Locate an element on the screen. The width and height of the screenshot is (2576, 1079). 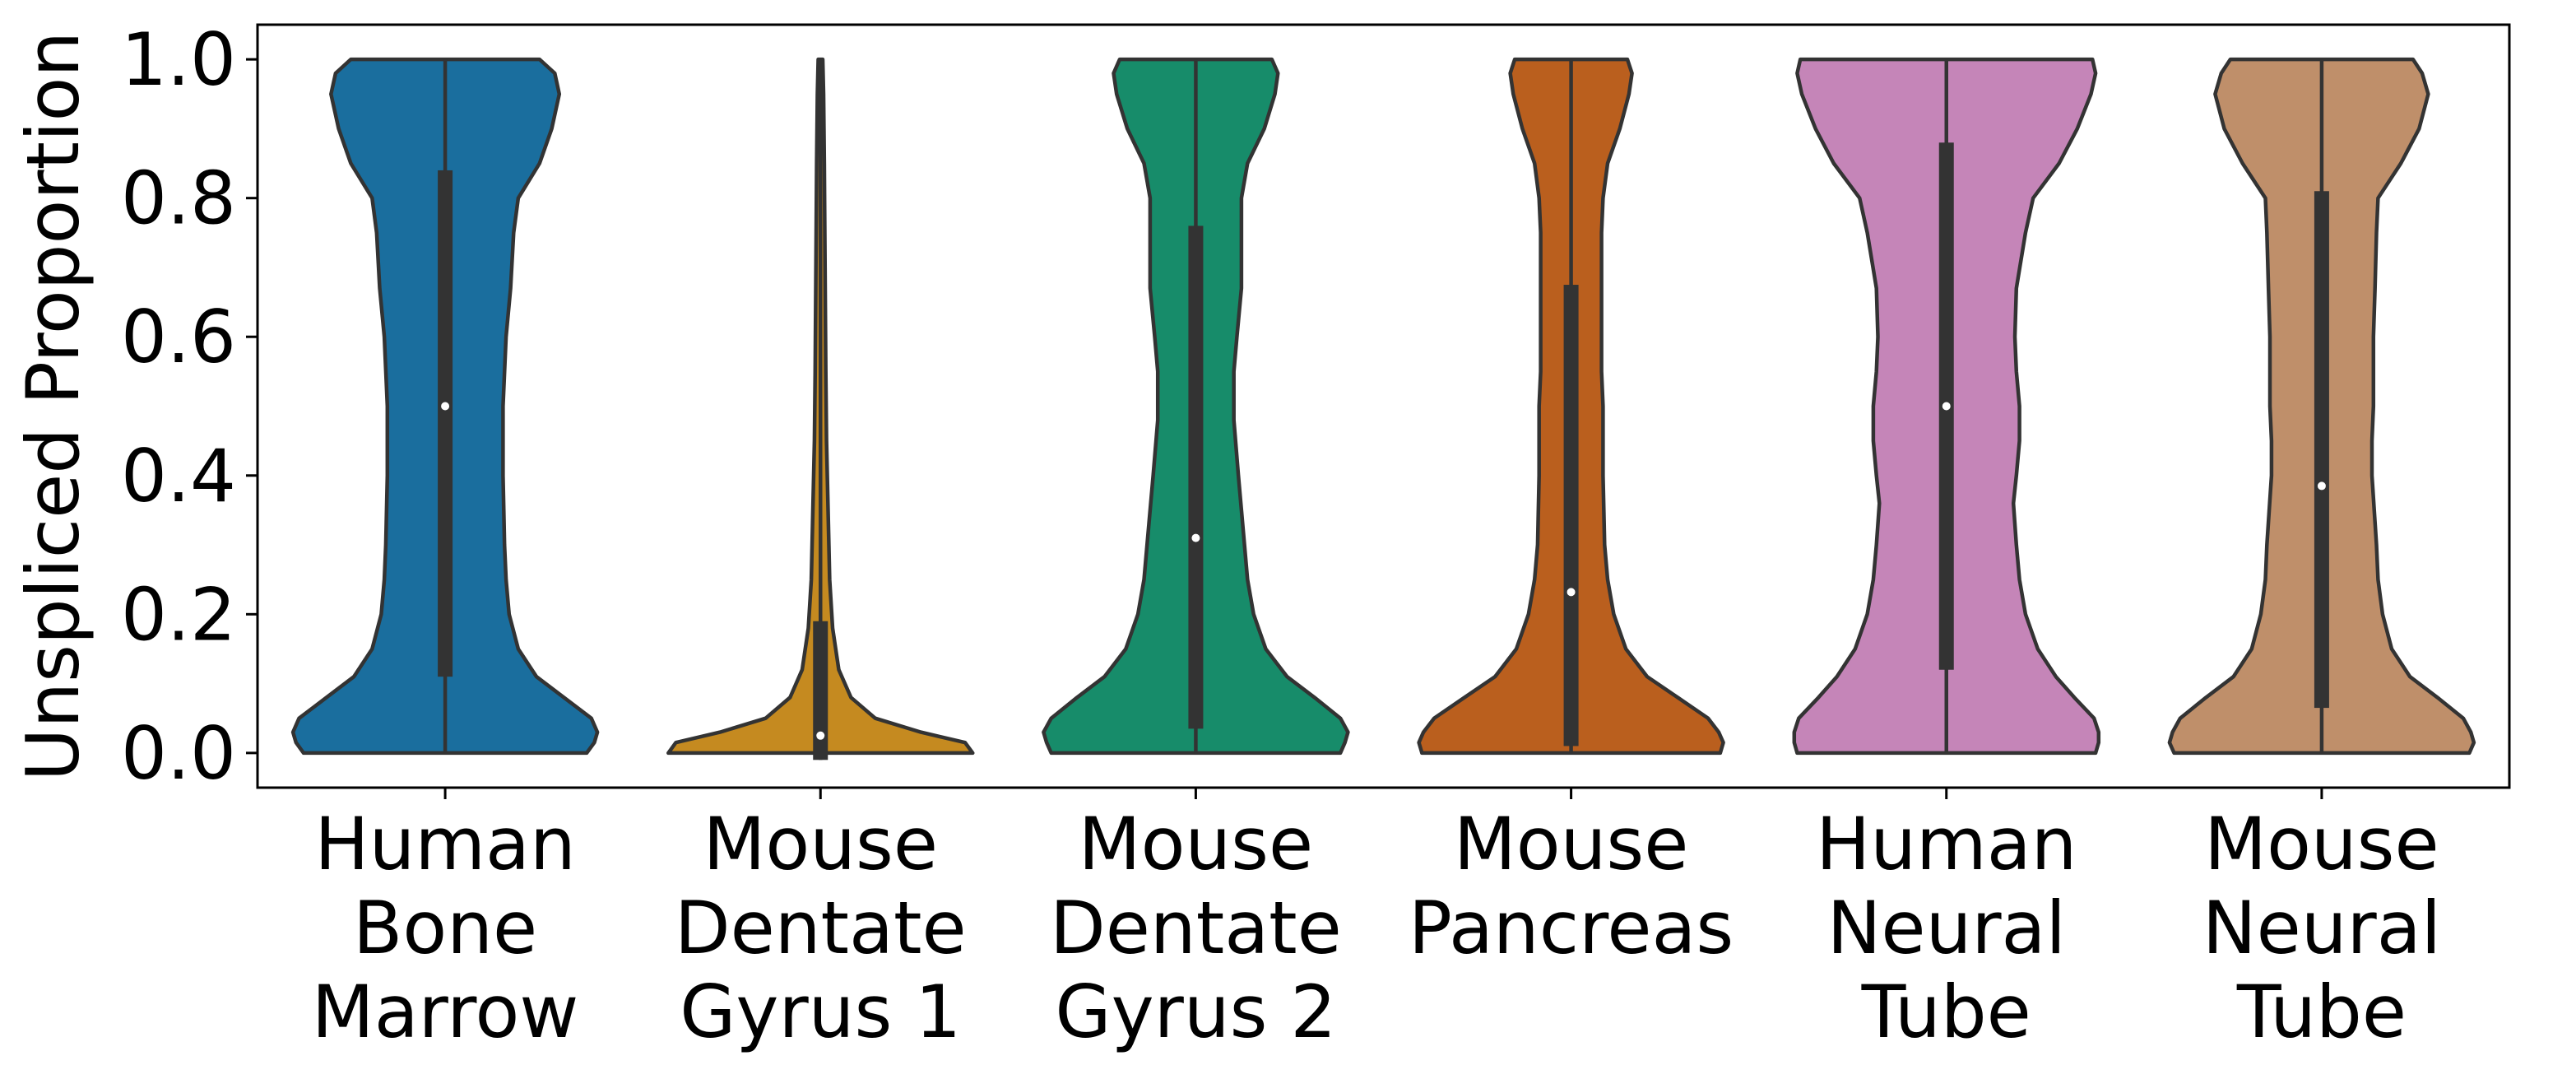
y-tick-label: 0.2 is located at coordinates (178, 614).